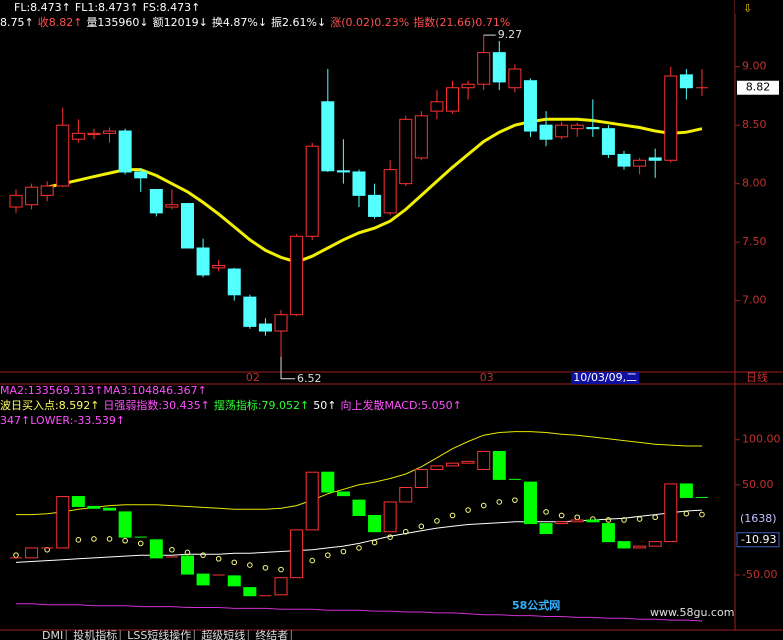 This screenshot has height=640, width=783. I want to click on tab: 投机指标, so click(95, 634).